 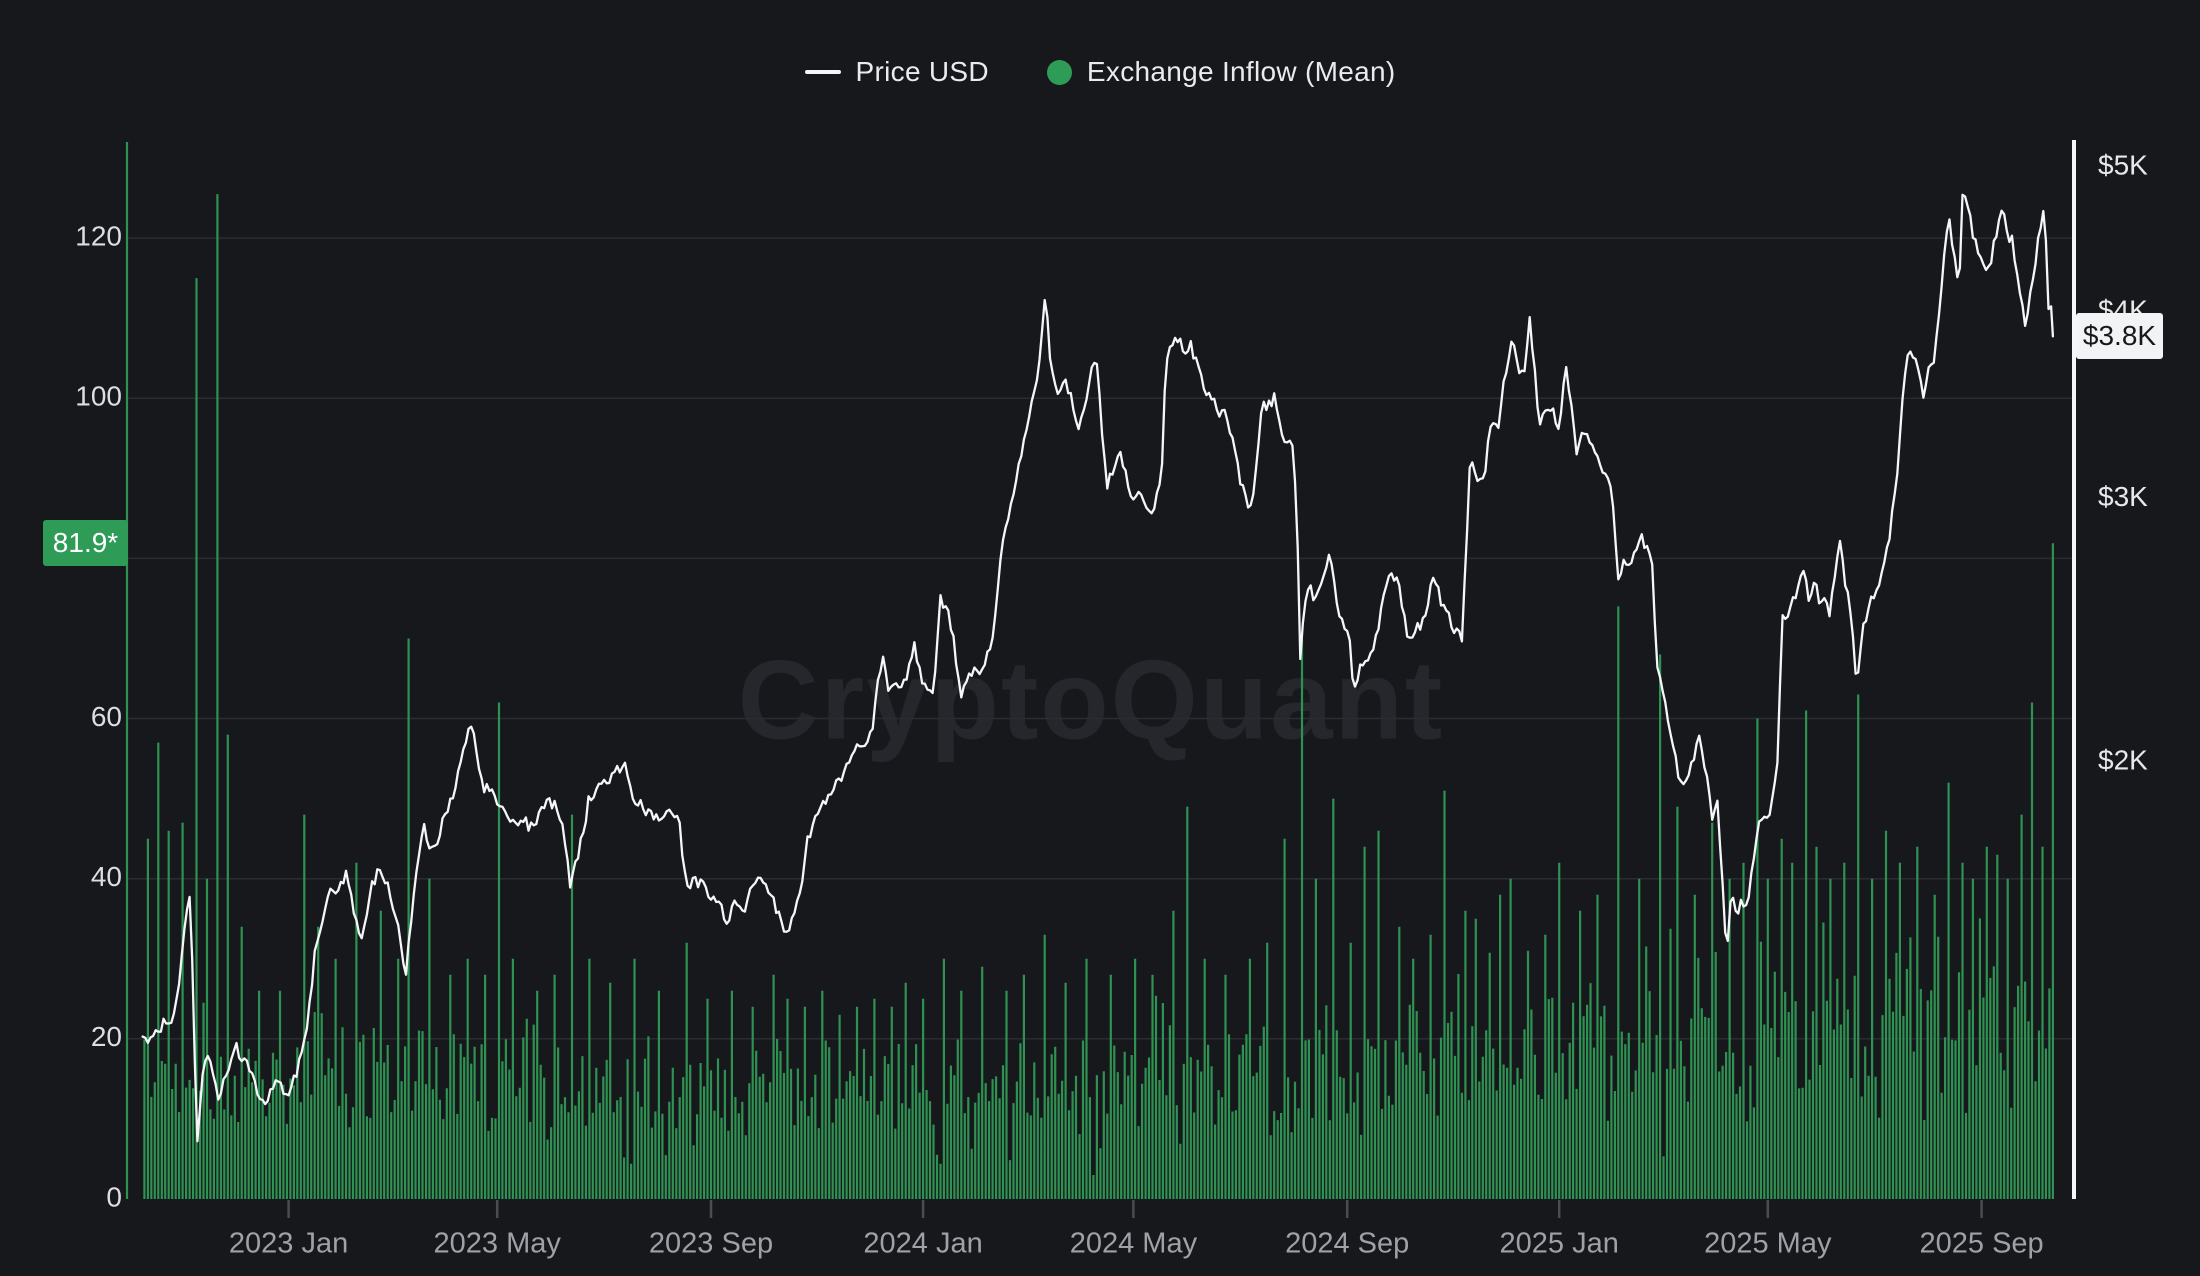 I want to click on cryptoquant-watermark: CryptoQuant, so click(x=1091, y=700).